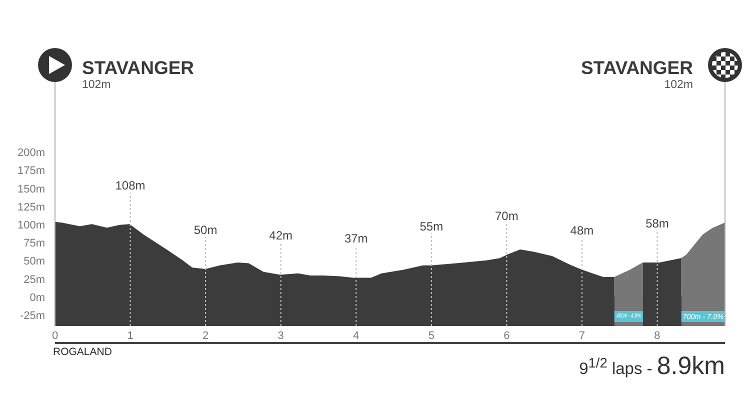  What do you see at coordinates (432, 226) in the screenshot?
I see `ref-line-label: 55m` at bounding box center [432, 226].